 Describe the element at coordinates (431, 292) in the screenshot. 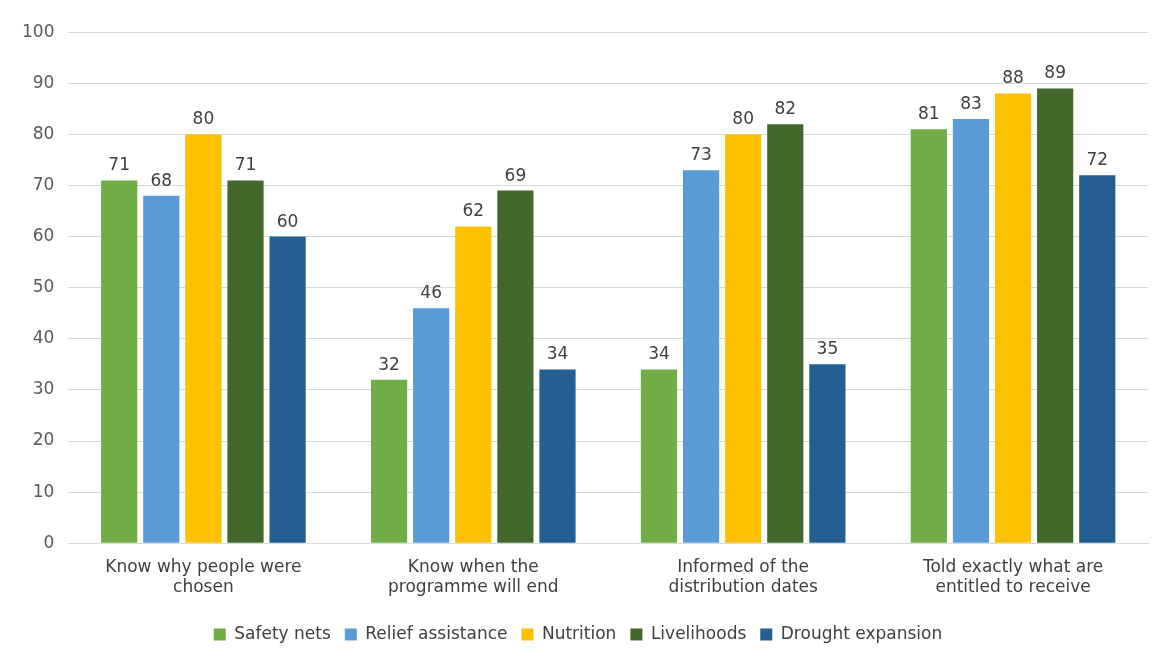

I see `data-label: 46` at that location.